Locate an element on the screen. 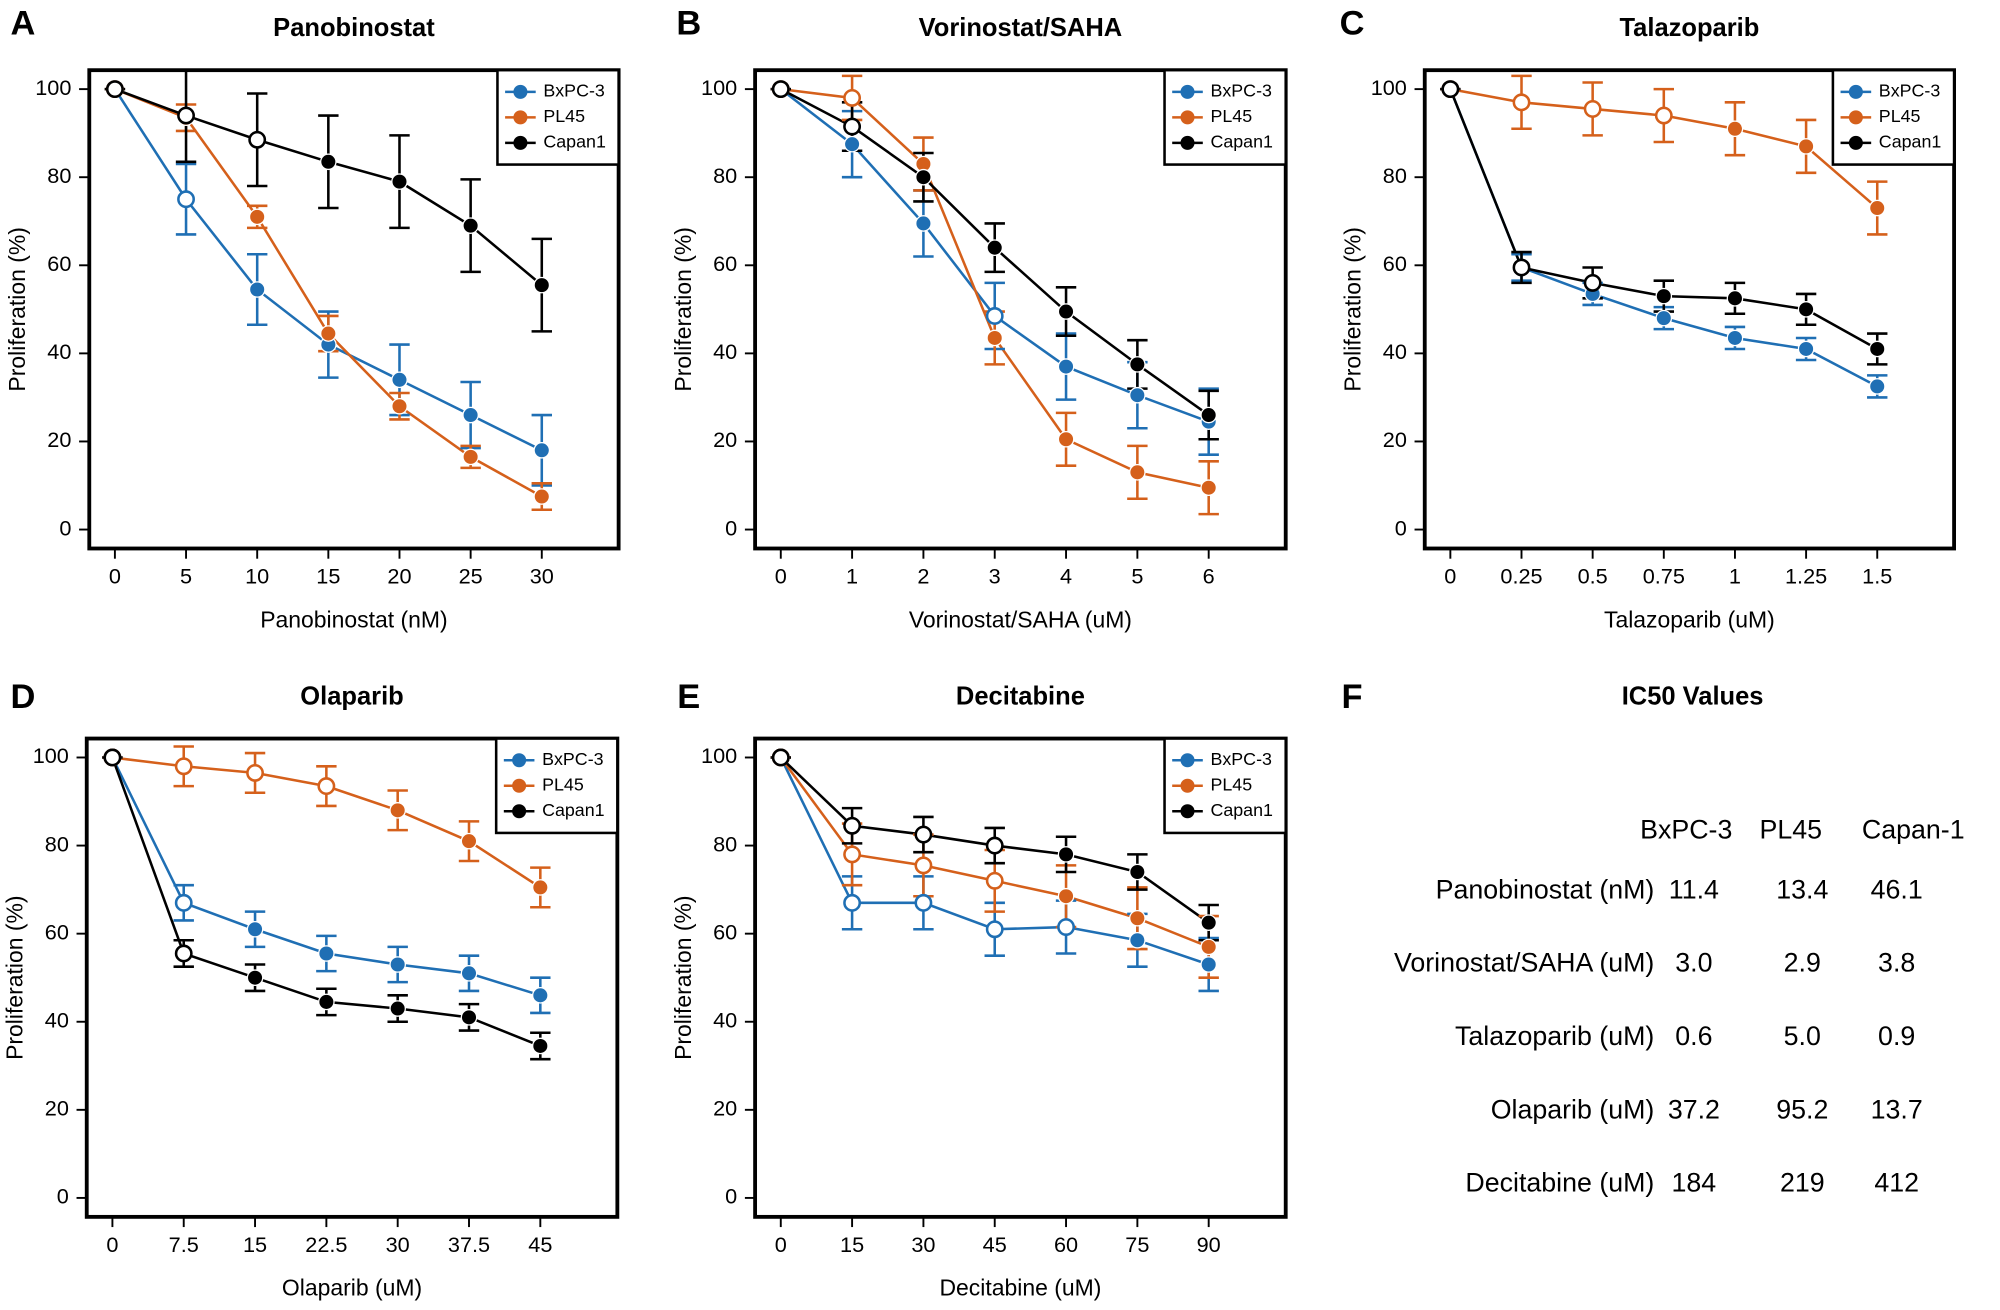 The height and width of the screenshot is (1310, 2000). x-tick-label: 75 is located at coordinates (1137, 1244).